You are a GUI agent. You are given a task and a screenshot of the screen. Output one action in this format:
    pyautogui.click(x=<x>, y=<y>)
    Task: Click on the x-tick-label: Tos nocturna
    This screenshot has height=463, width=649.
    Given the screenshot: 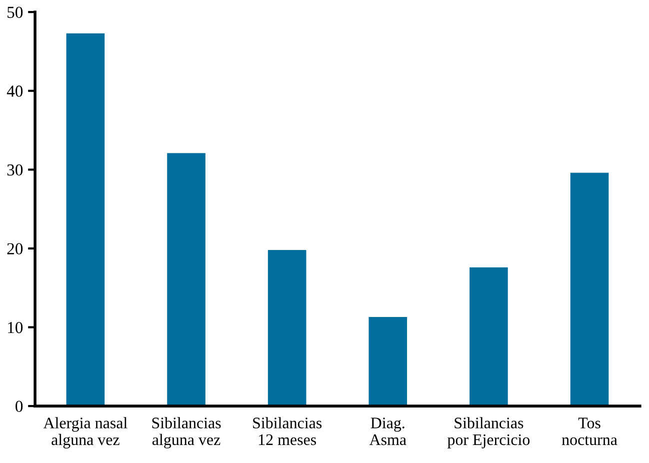 What is the action you would take?
    pyautogui.click(x=590, y=432)
    